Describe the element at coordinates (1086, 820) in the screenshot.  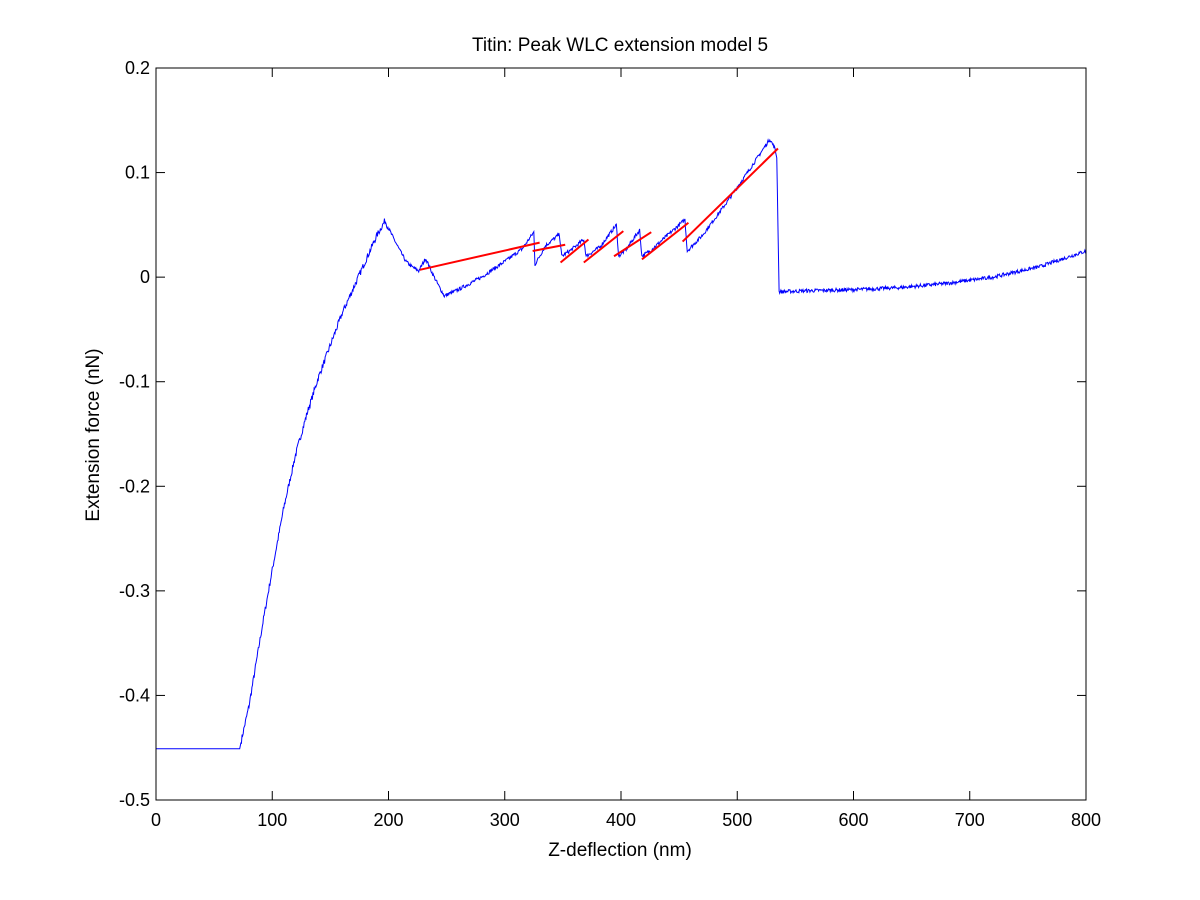
I see `x-tick-label: 800` at that location.